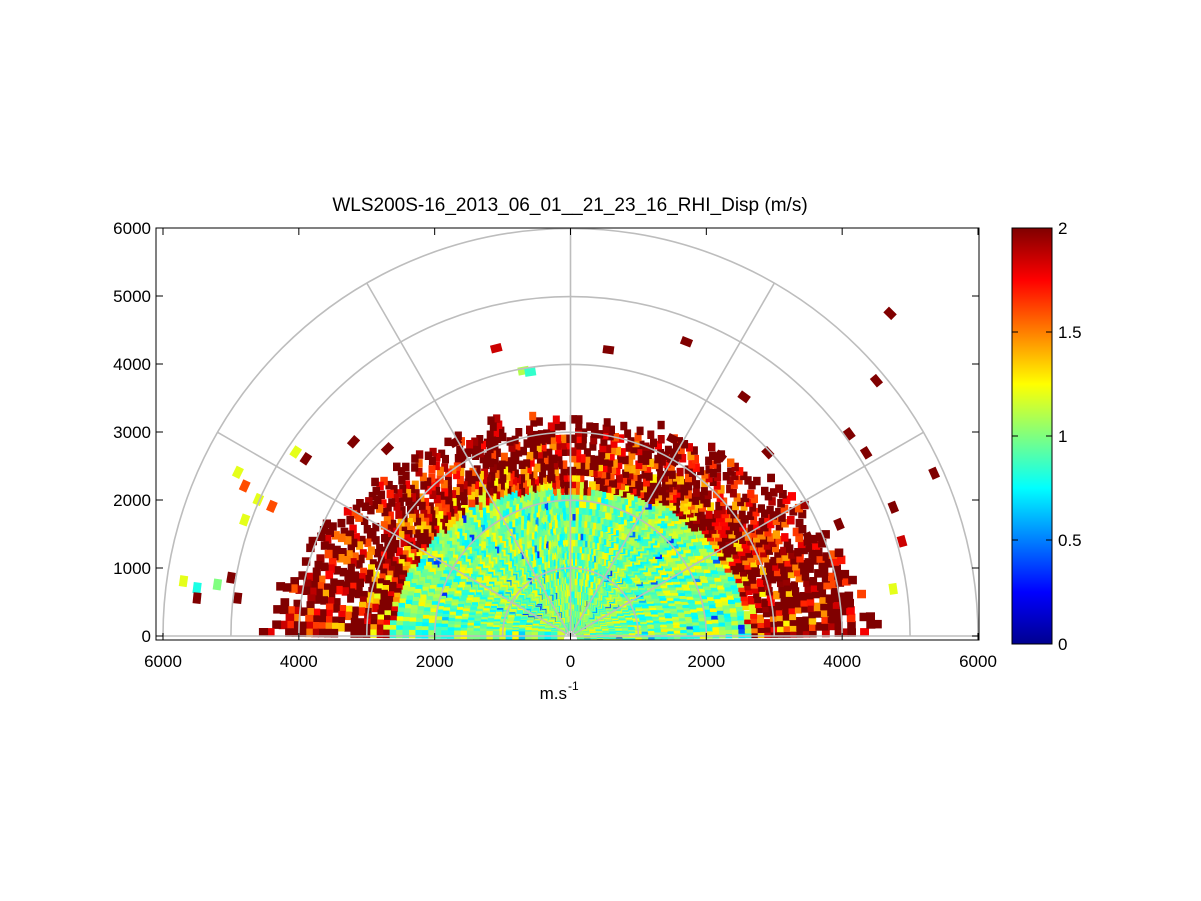 This screenshot has width=1201, height=901. What do you see at coordinates (706, 661) in the screenshot?
I see `x-tick-label: 2000` at bounding box center [706, 661].